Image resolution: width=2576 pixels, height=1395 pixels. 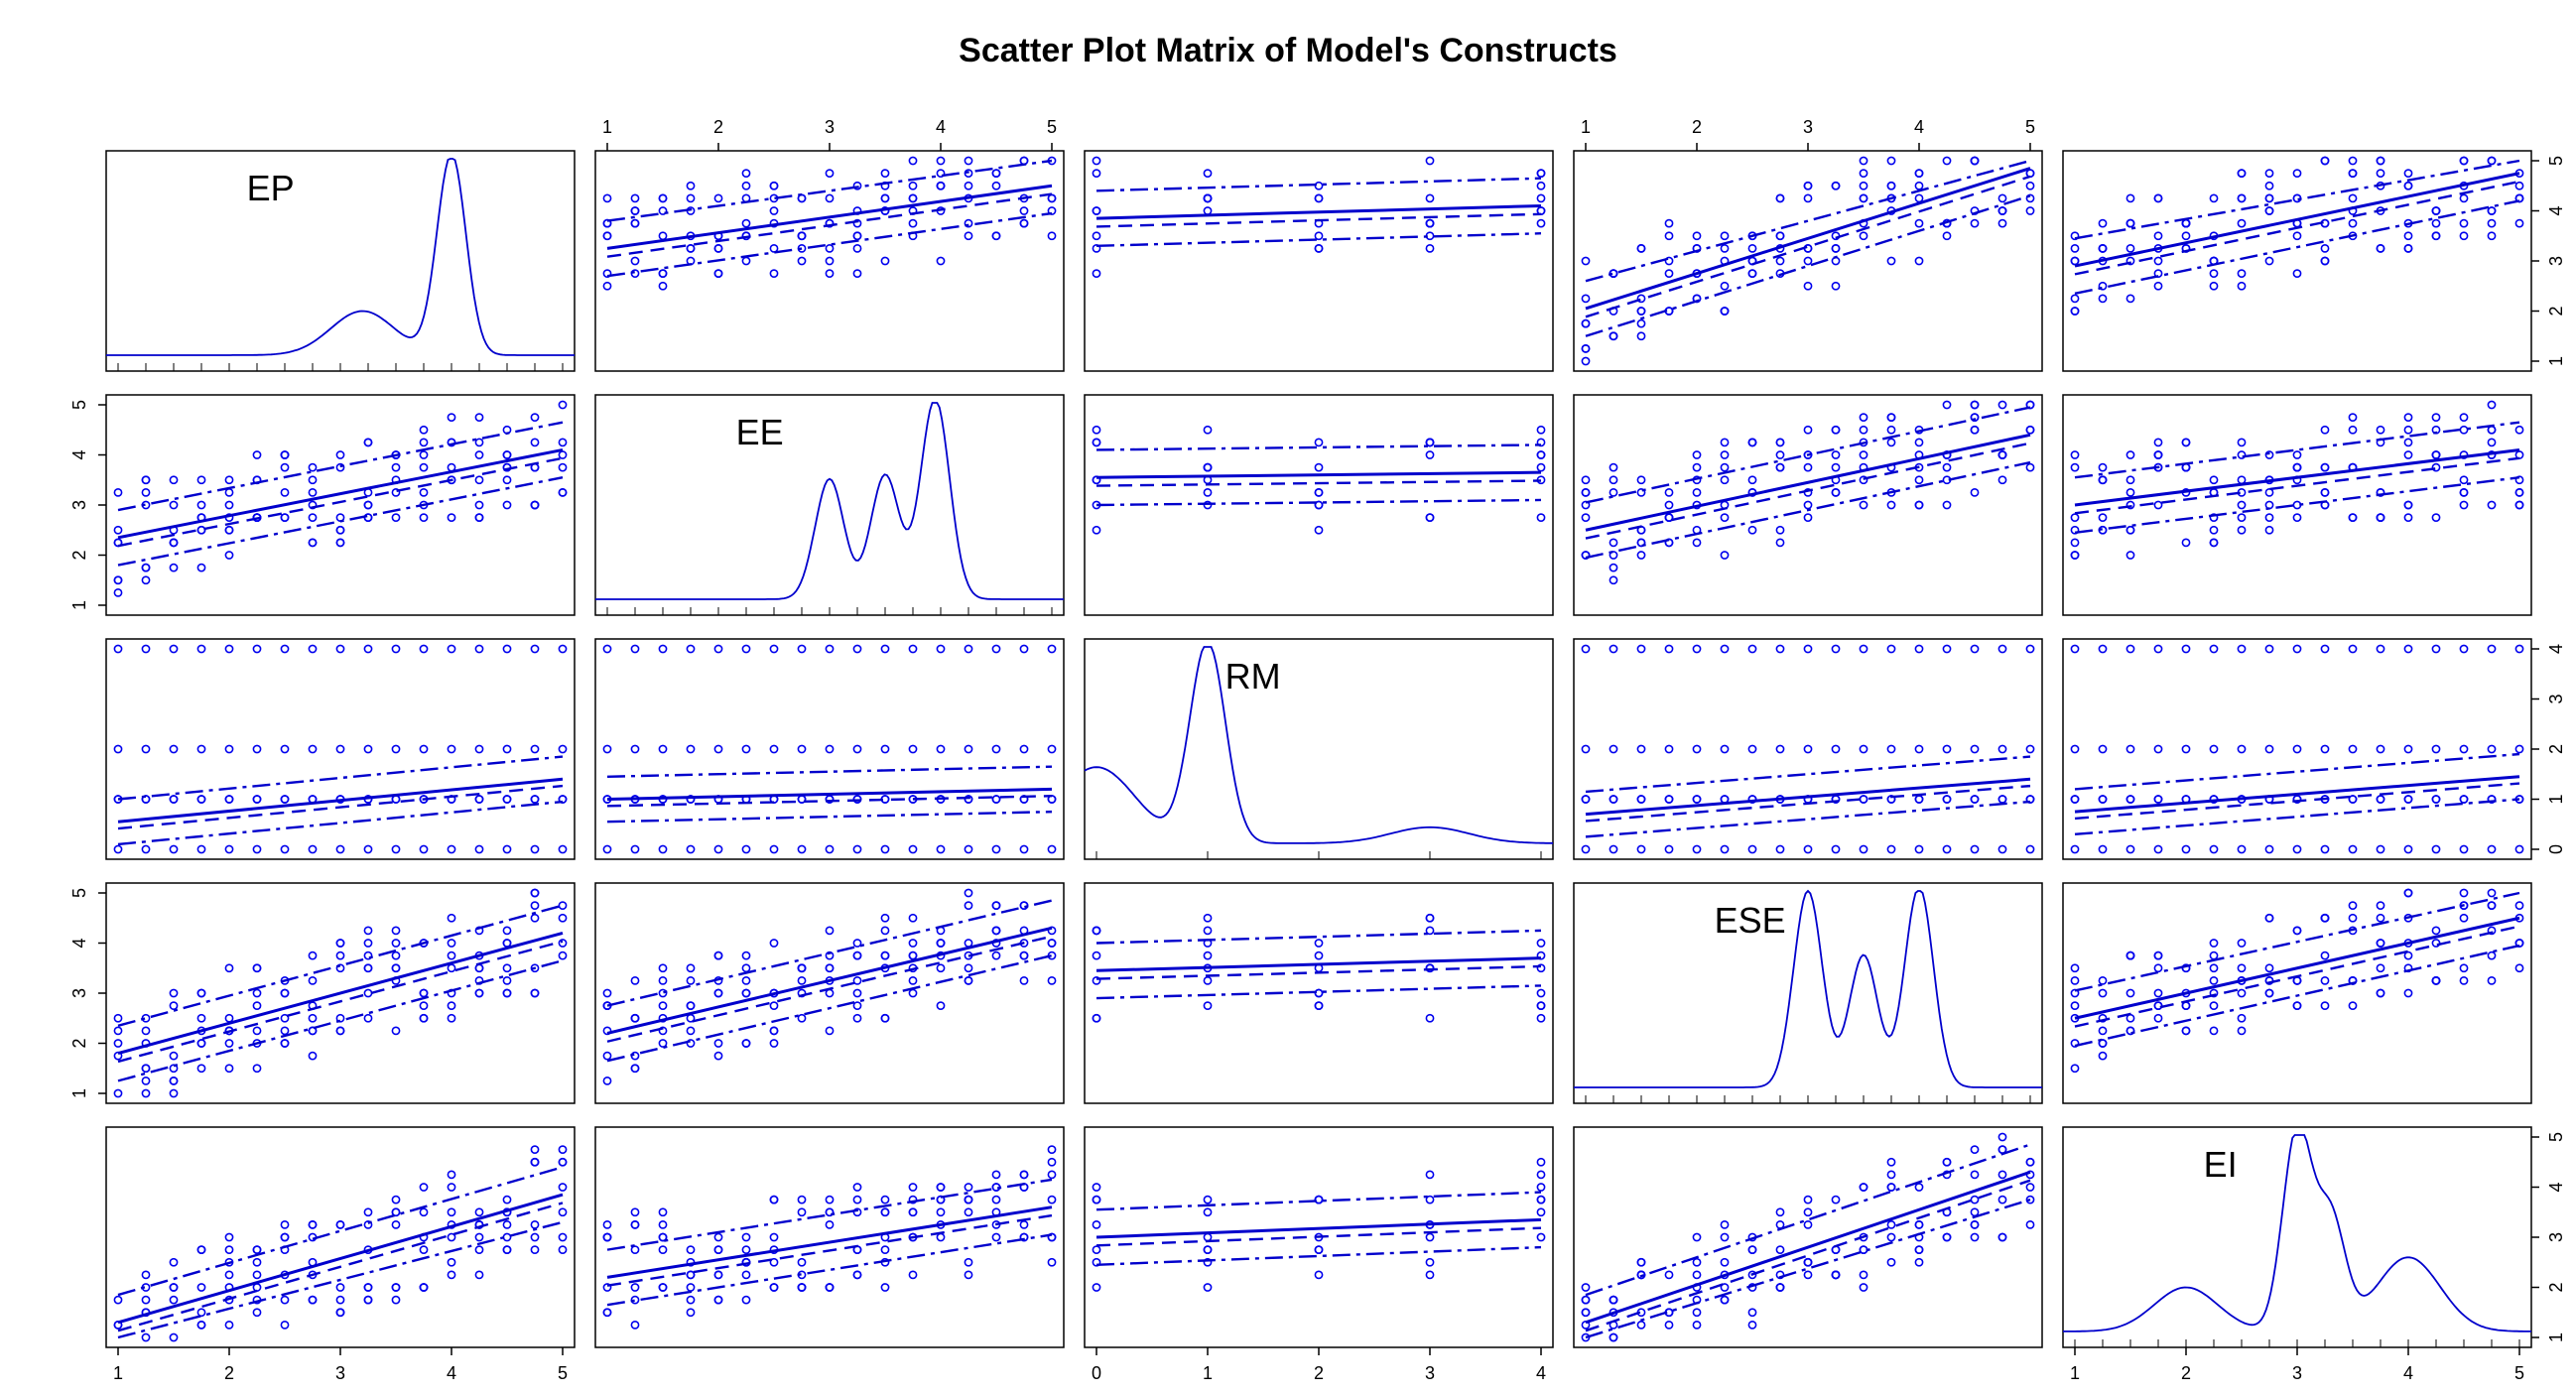 I want to click on y-tick-label: 2, so click(x=79, y=555).